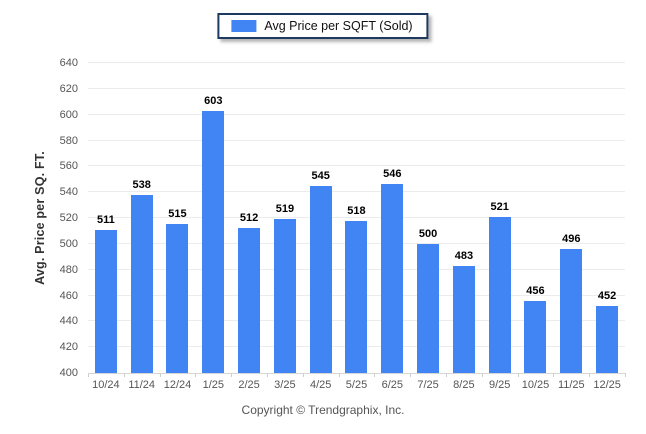 The image size is (646, 434). What do you see at coordinates (68, 192) in the screenshot?
I see `y-tick-label: 540` at bounding box center [68, 192].